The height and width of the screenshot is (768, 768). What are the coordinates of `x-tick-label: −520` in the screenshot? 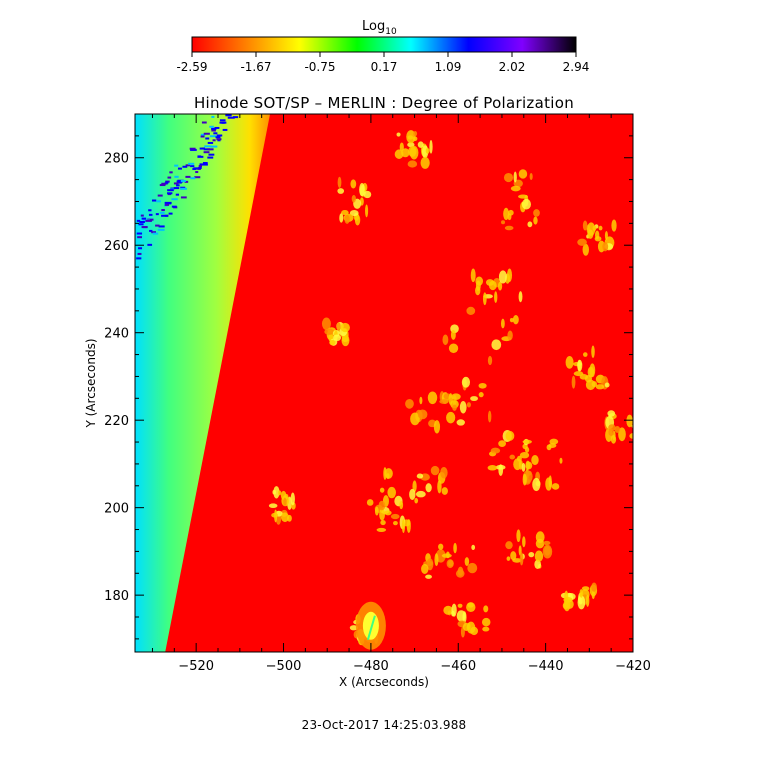 It's located at (196, 666).